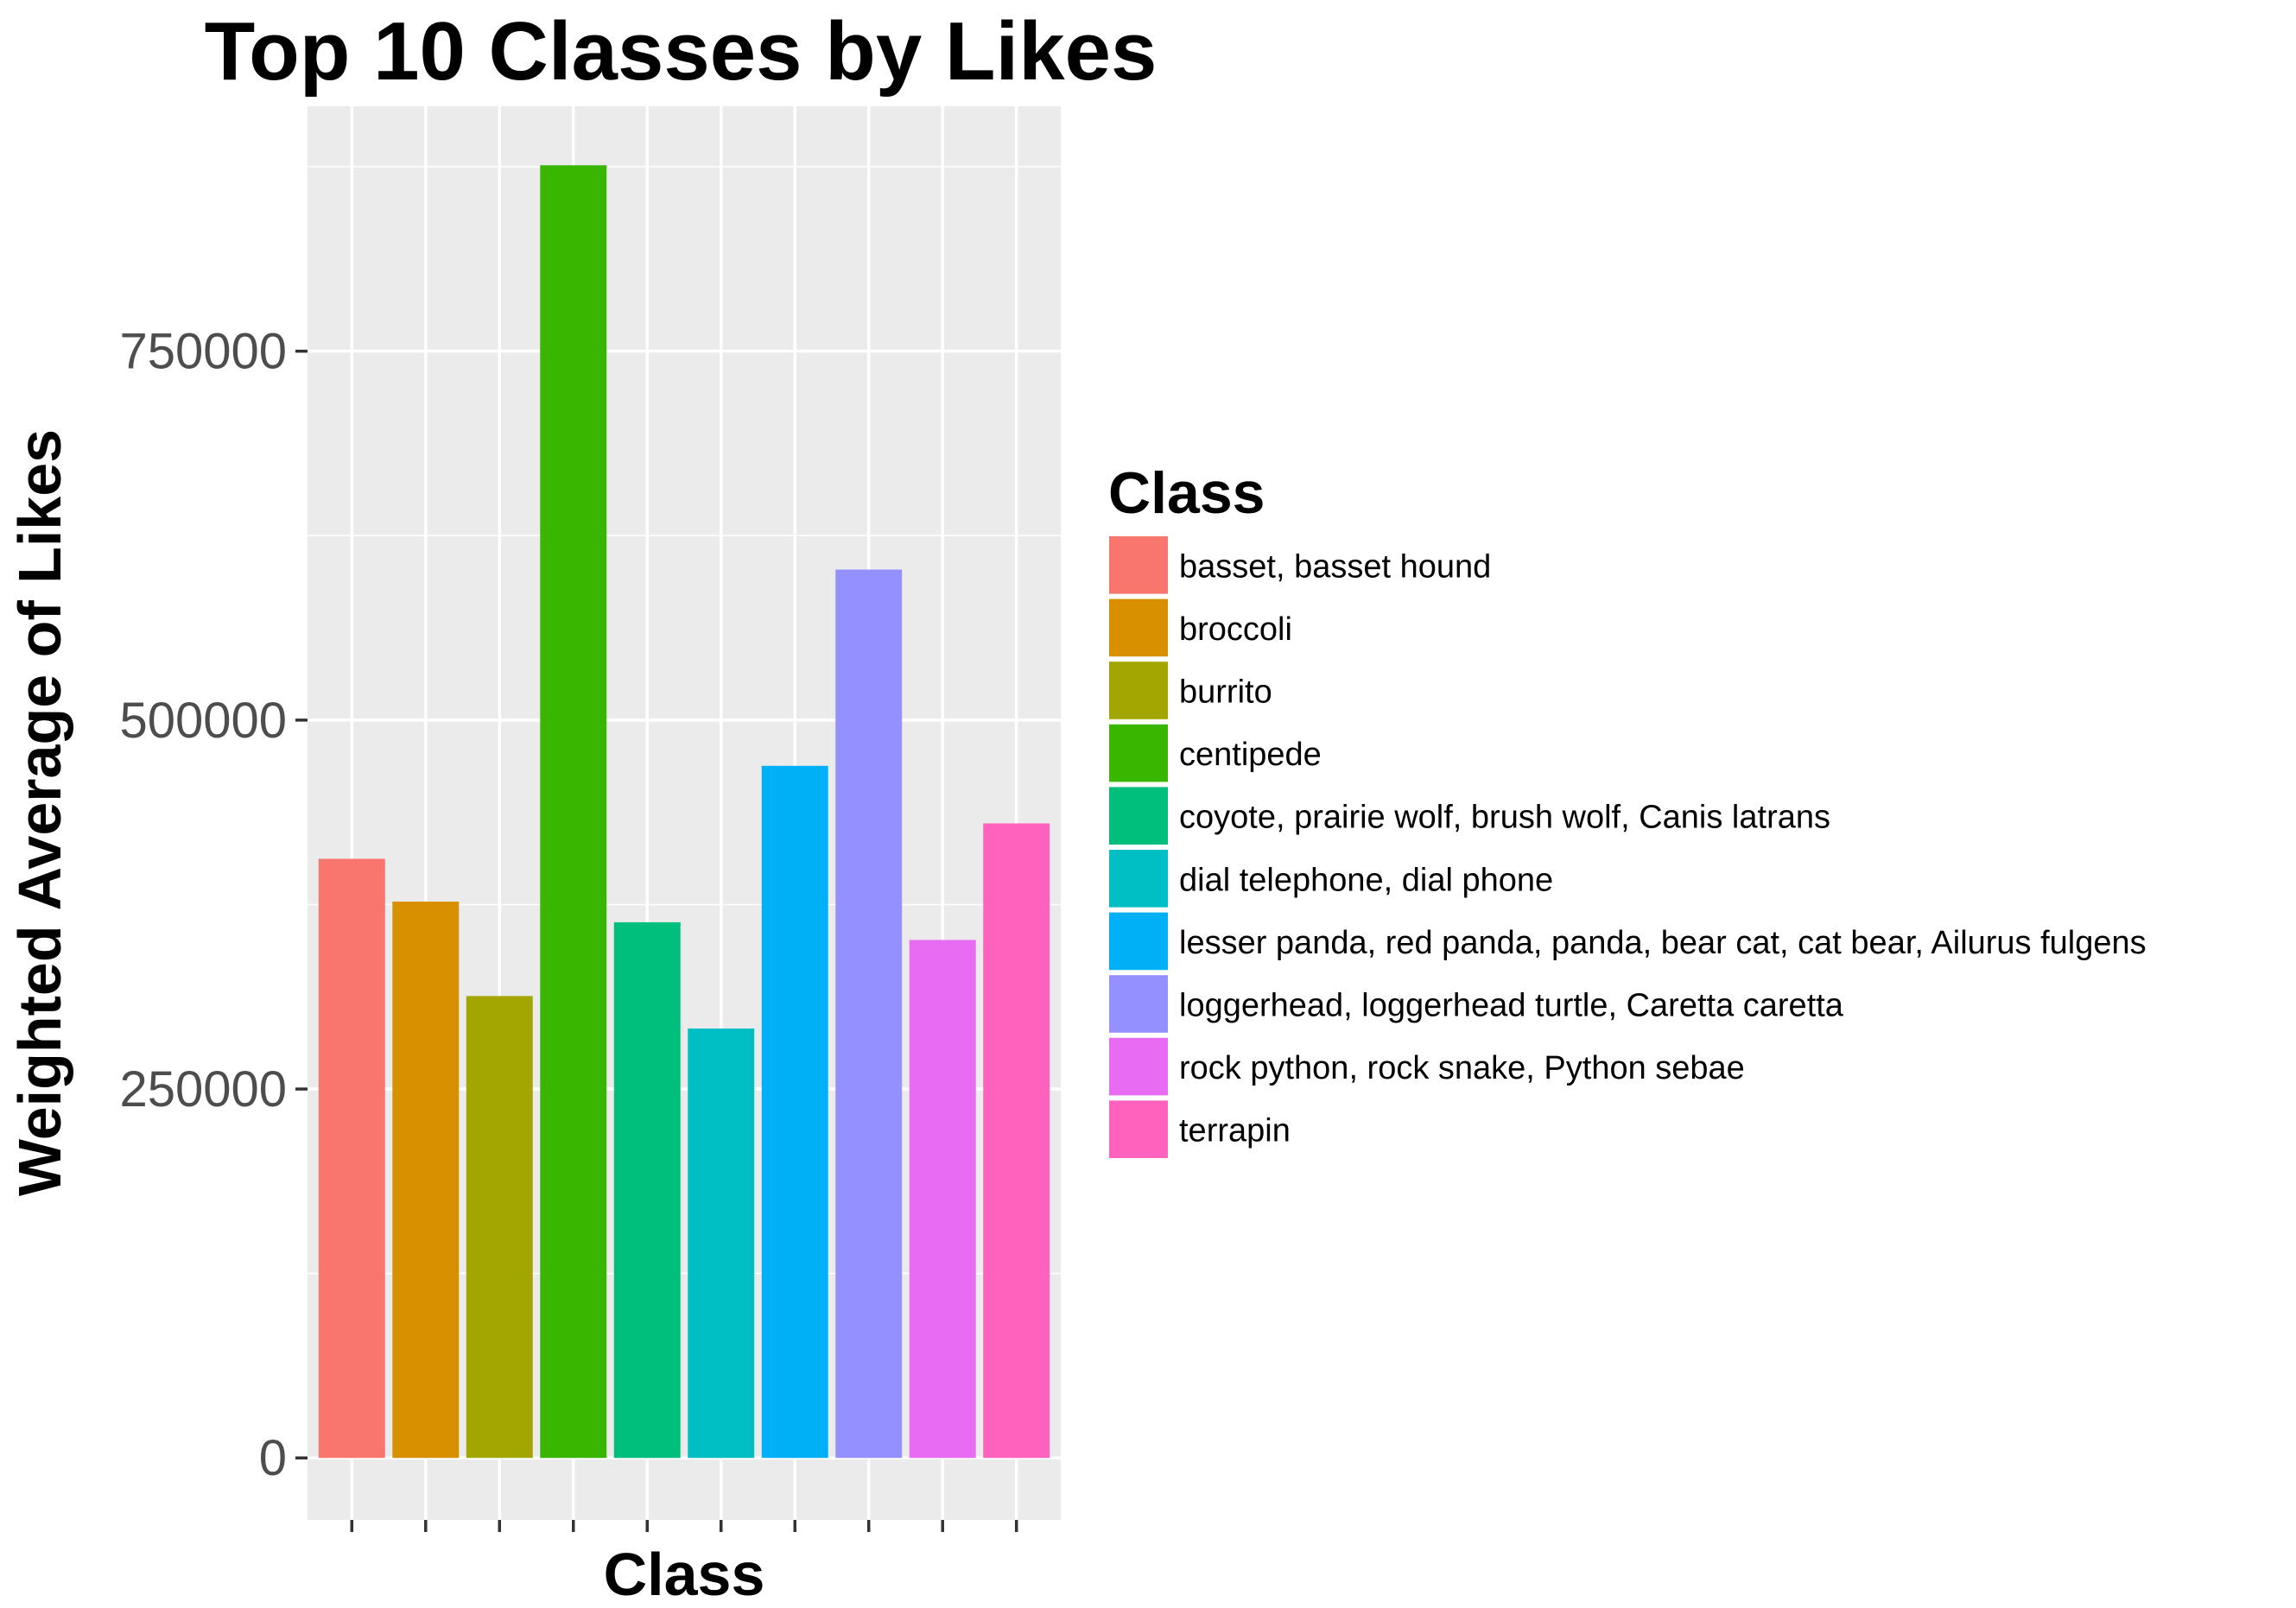 This screenshot has height=1608, width=2296. I want to click on legend-label: rock python, rock snake, Python sebae, so click(1462, 1068).